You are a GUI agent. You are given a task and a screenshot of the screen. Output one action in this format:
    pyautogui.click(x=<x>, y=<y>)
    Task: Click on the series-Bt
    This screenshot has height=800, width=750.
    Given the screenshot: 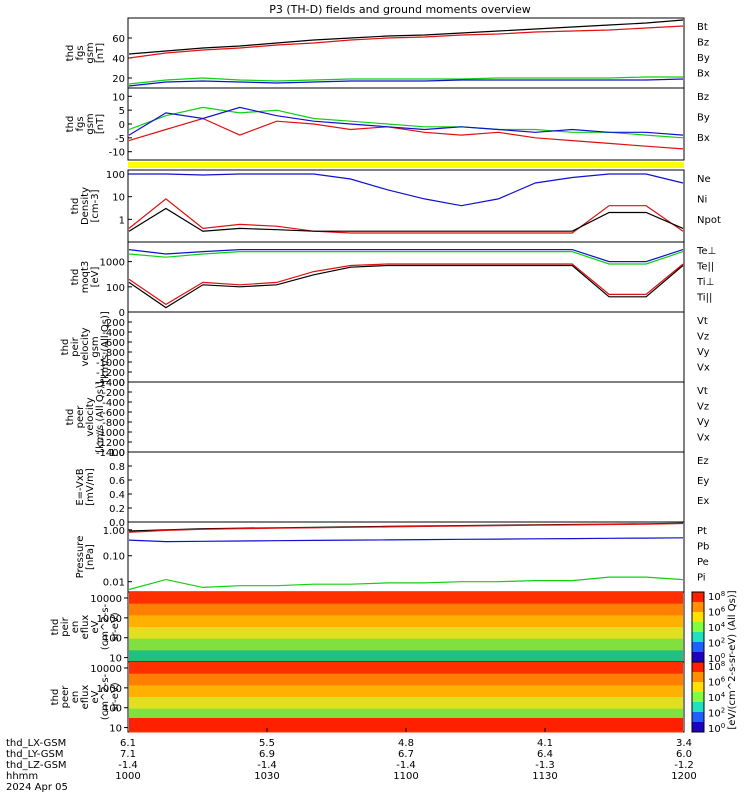 What is the action you would take?
    pyautogui.click(x=406, y=37)
    